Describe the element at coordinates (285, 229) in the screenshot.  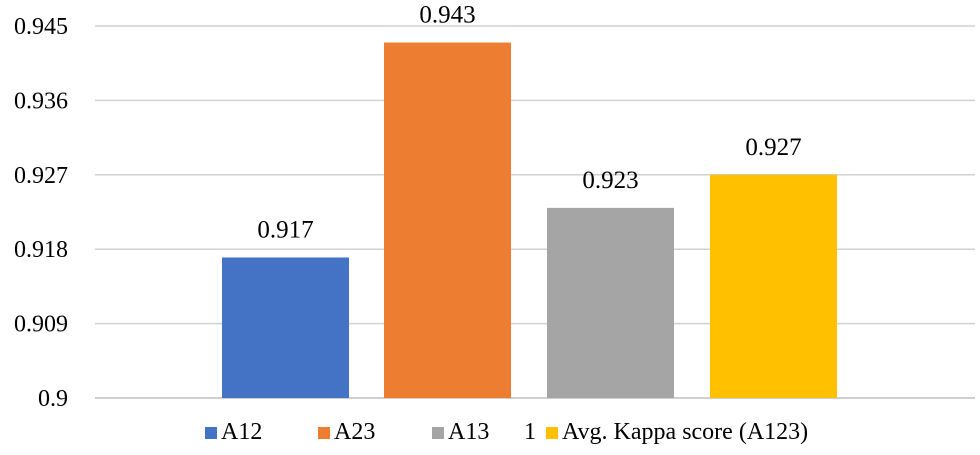
I see `data-label: 0.917` at that location.